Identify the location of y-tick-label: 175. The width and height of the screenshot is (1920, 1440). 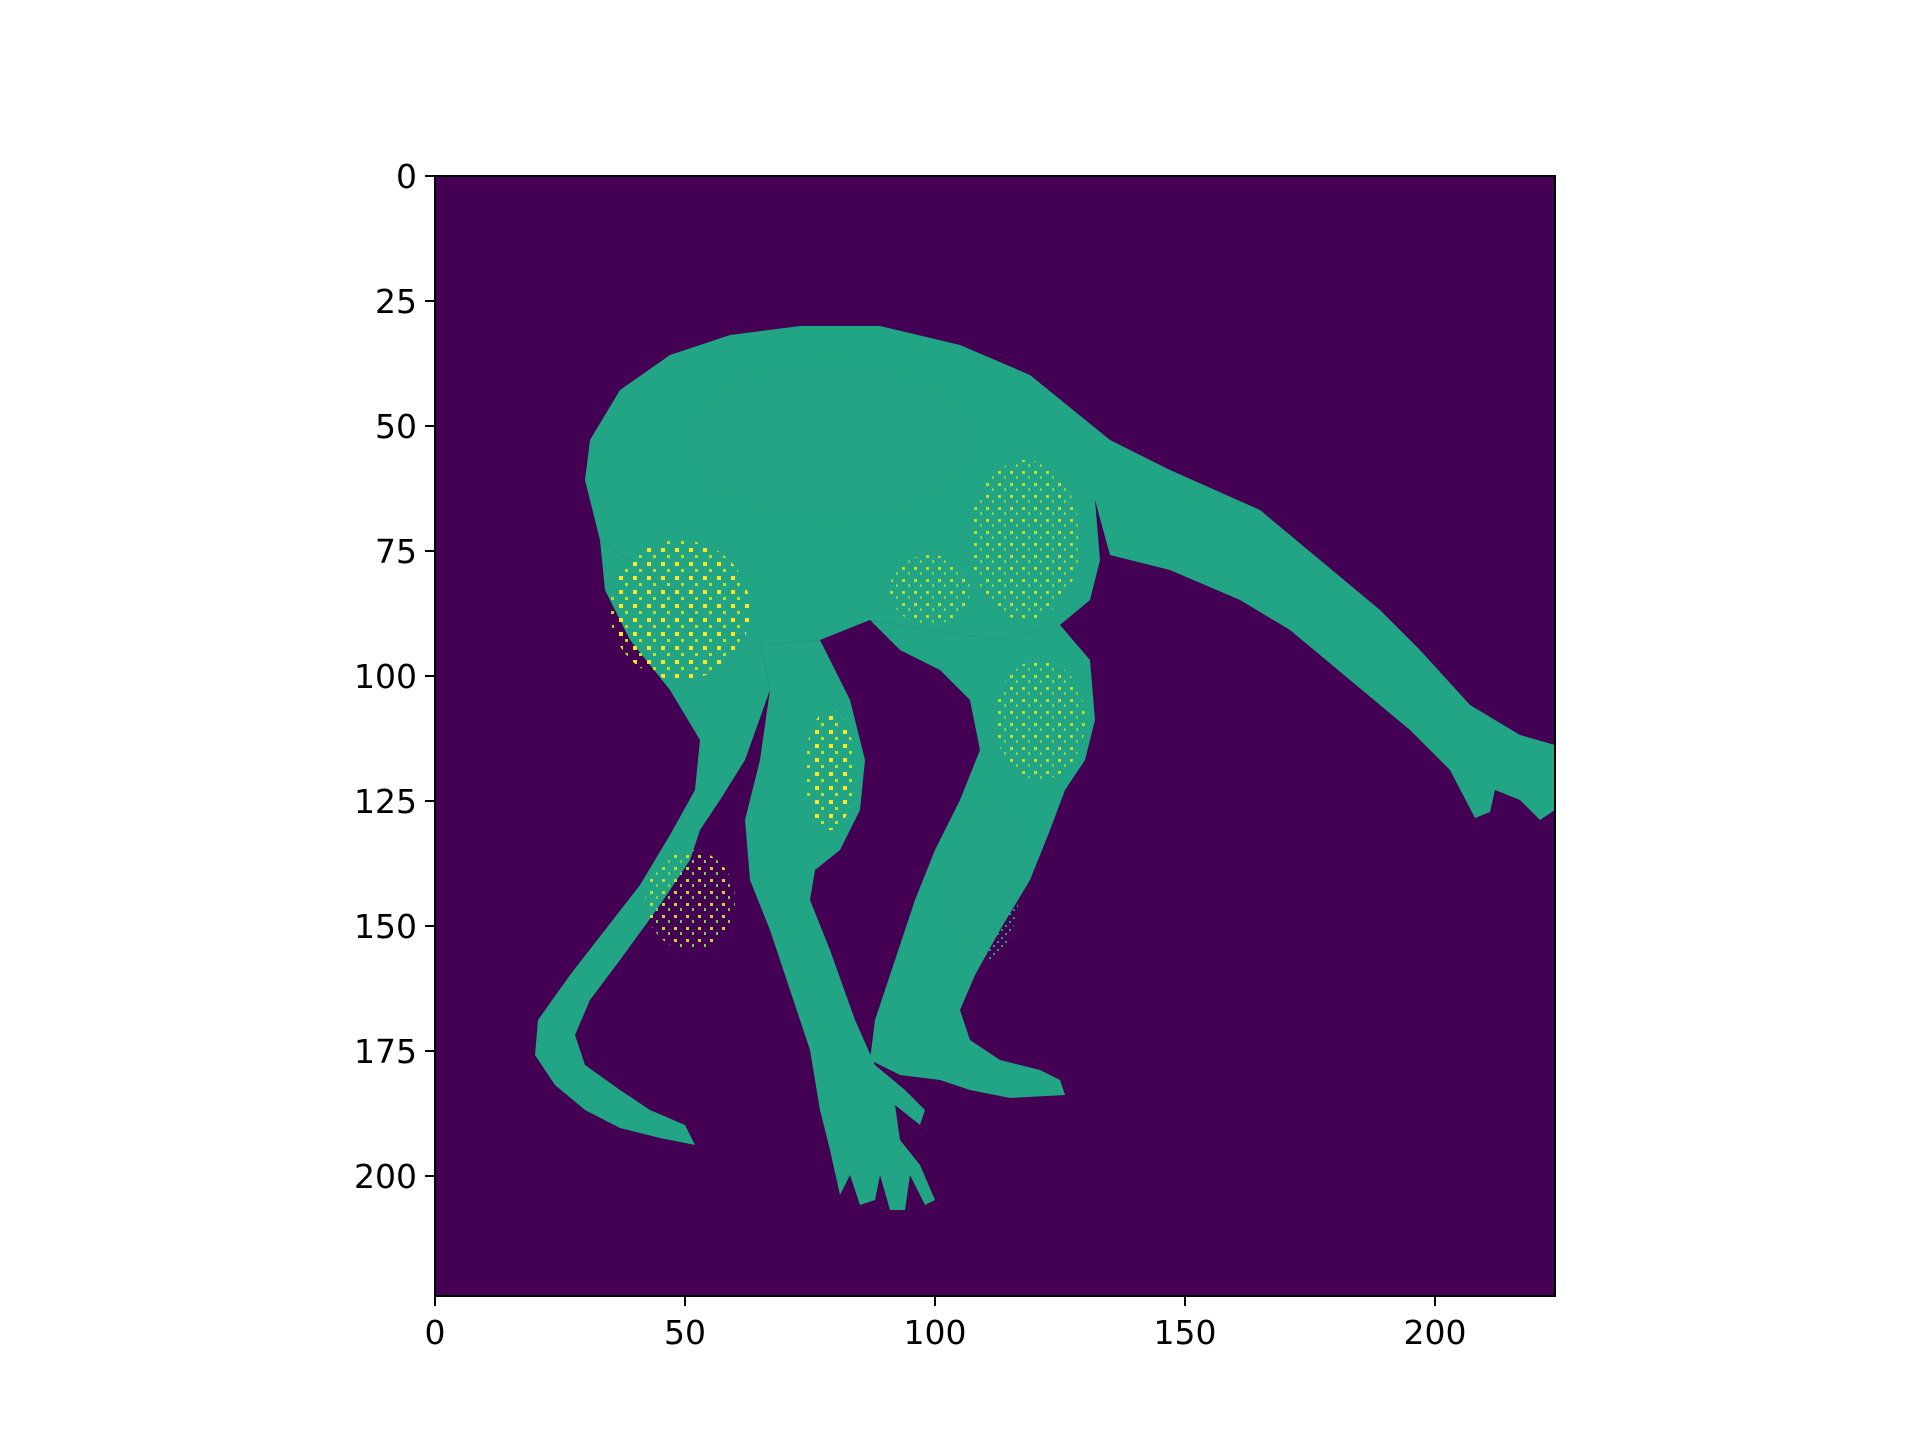
(385, 1051).